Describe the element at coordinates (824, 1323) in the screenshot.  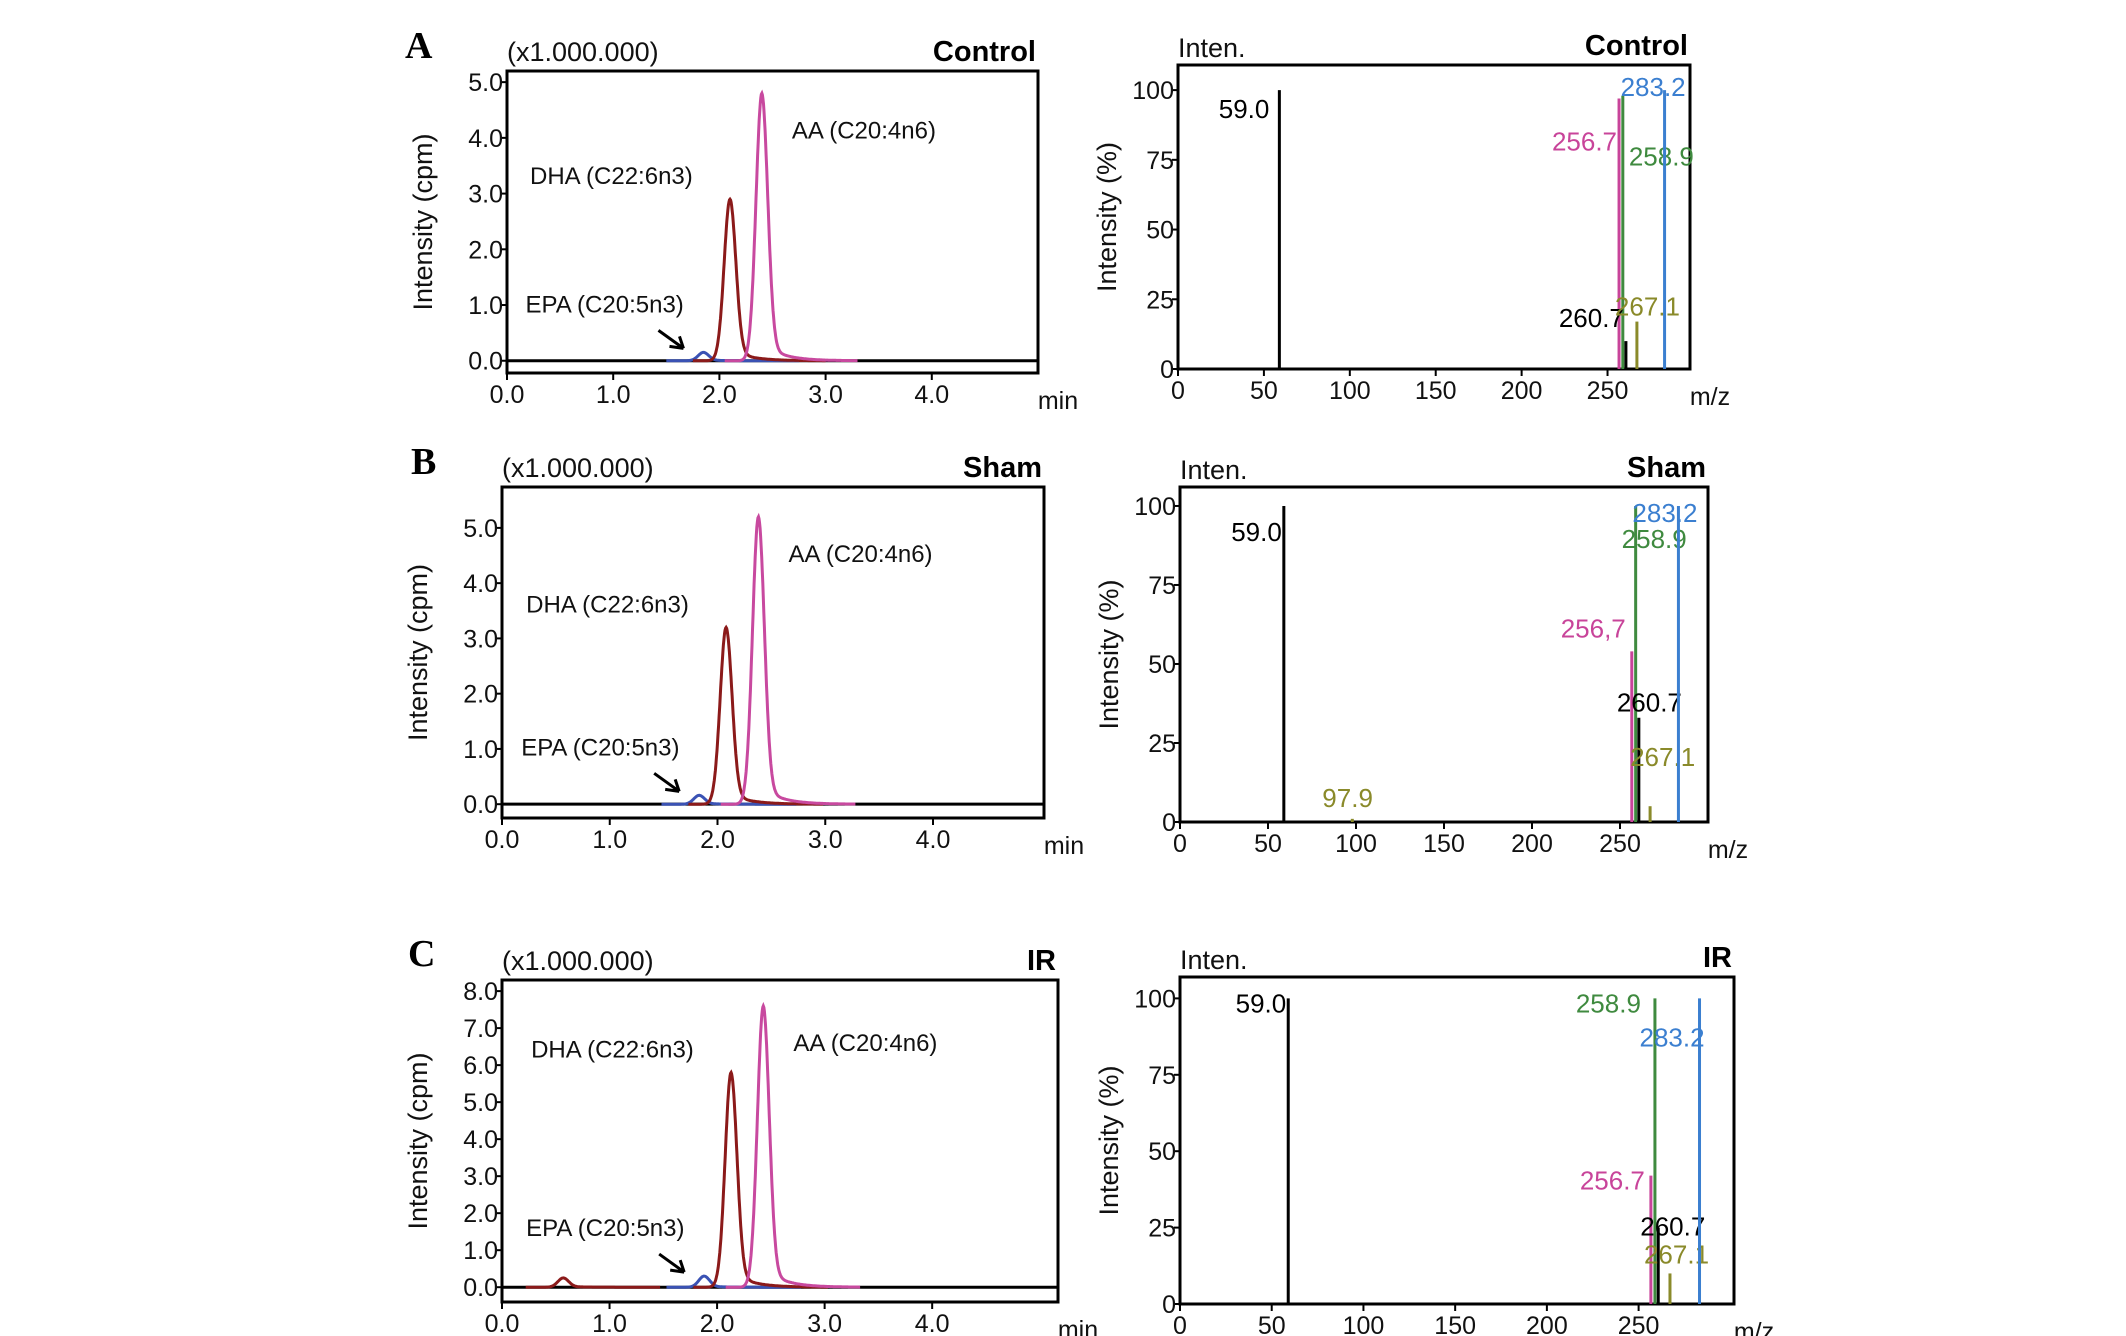
I see `x-tick-label: 3.0` at that location.